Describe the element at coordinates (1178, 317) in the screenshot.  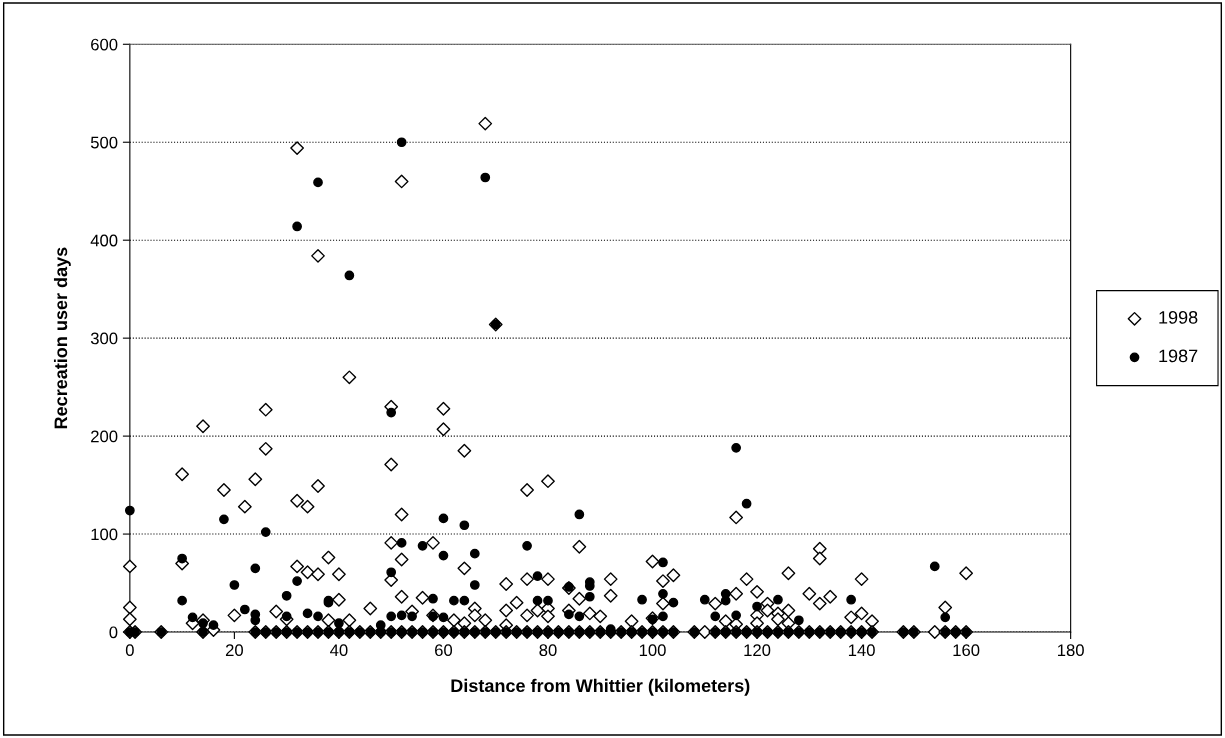
I see `legend-label: 1998` at that location.